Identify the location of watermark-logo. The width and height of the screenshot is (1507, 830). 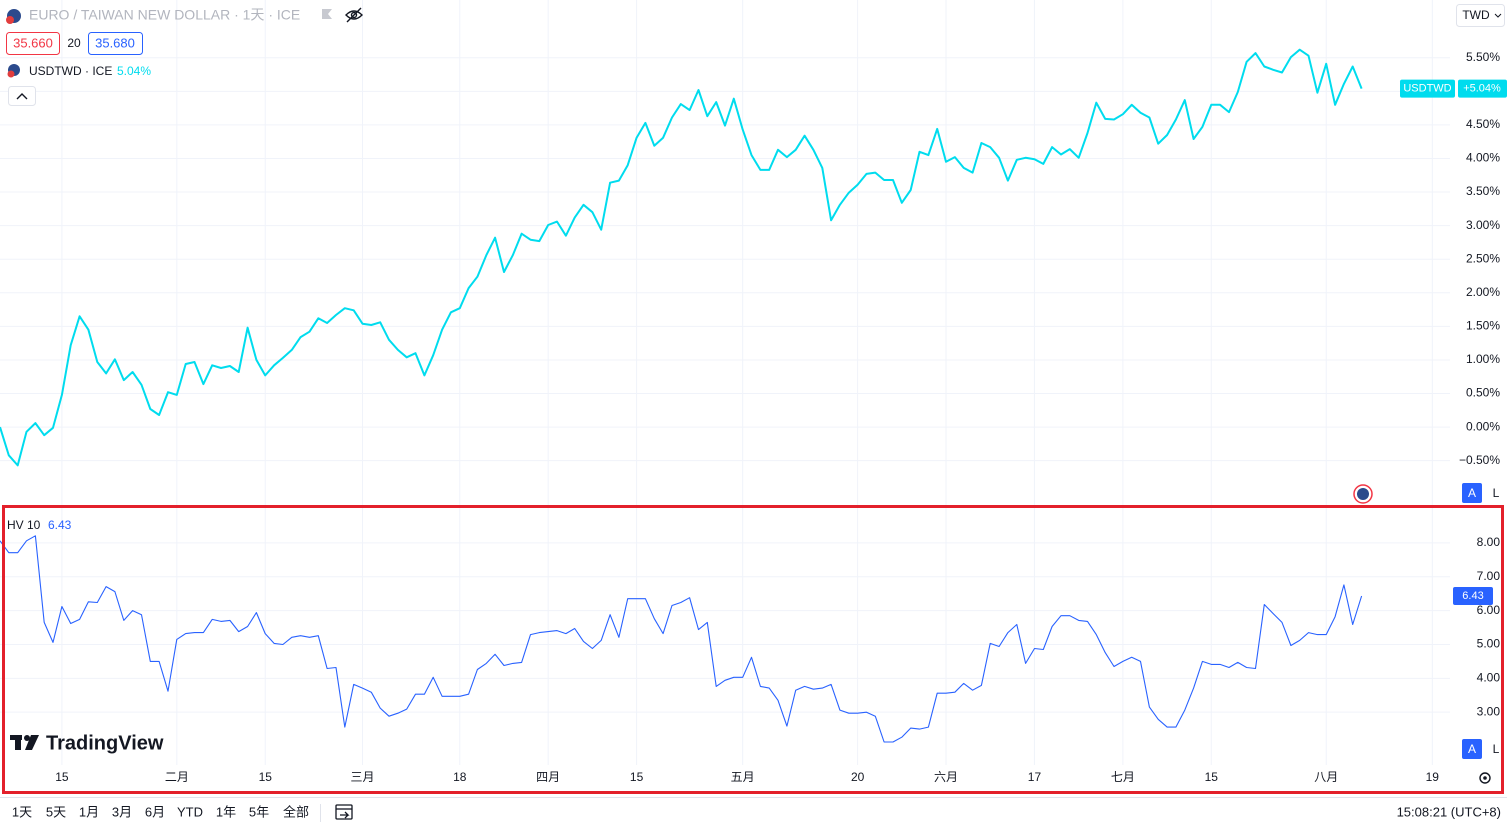
(24, 742).